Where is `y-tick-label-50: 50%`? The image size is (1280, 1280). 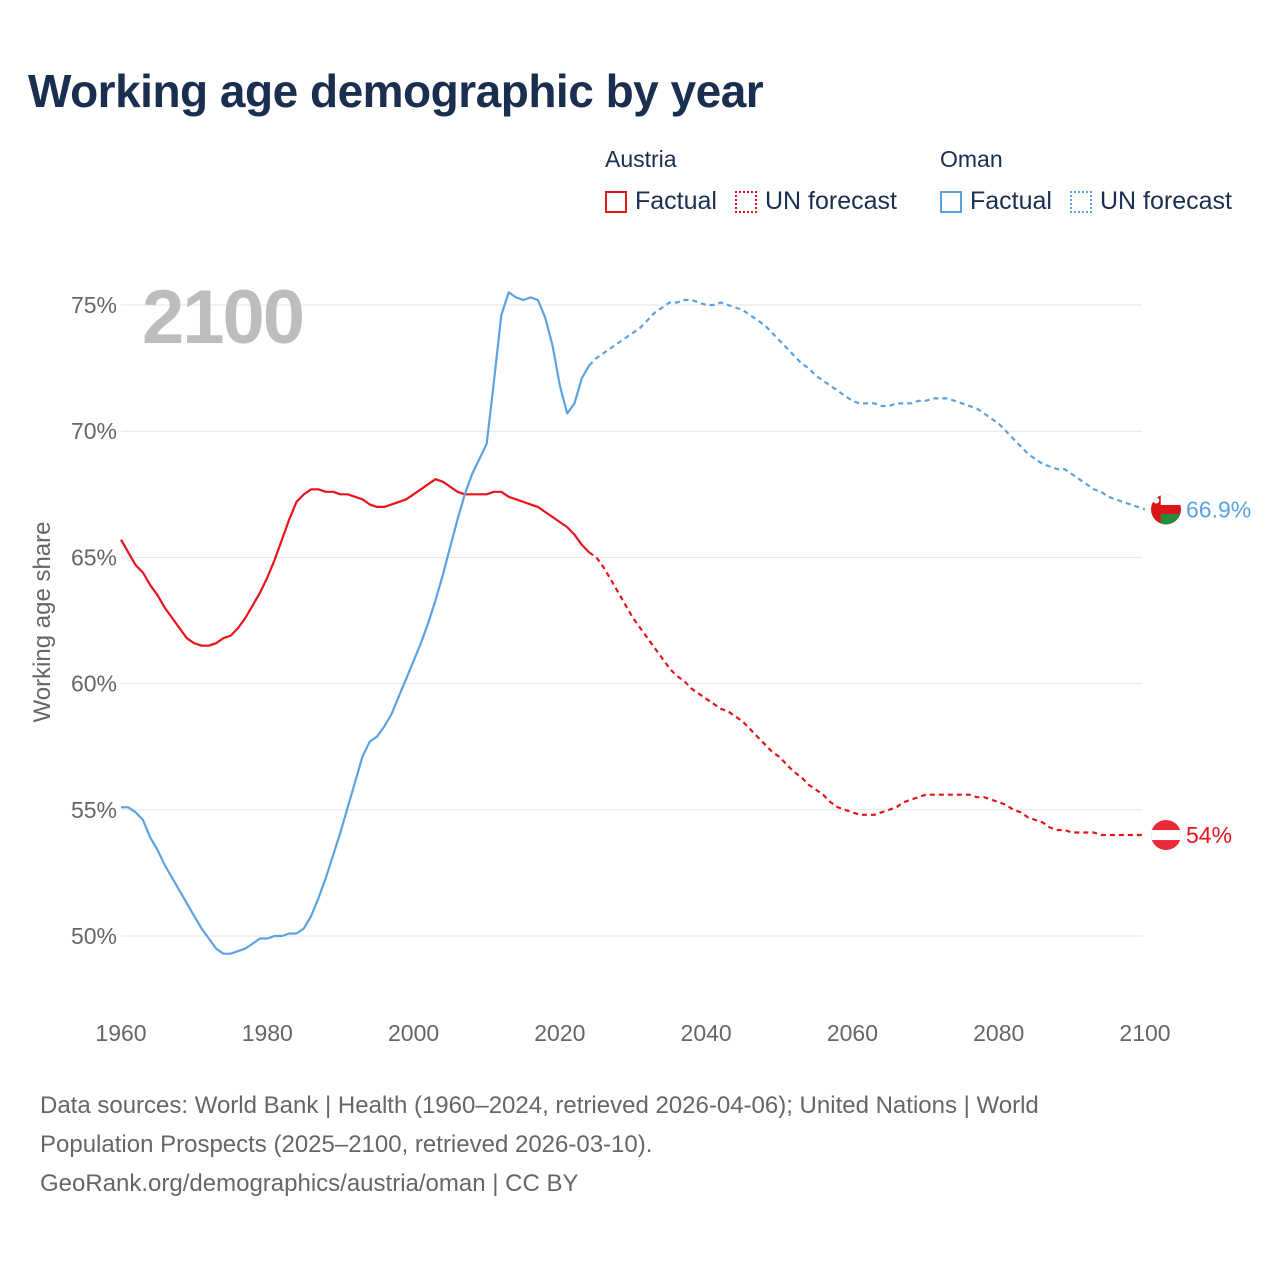 y-tick-label-50: 50% is located at coordinates (94, 936).